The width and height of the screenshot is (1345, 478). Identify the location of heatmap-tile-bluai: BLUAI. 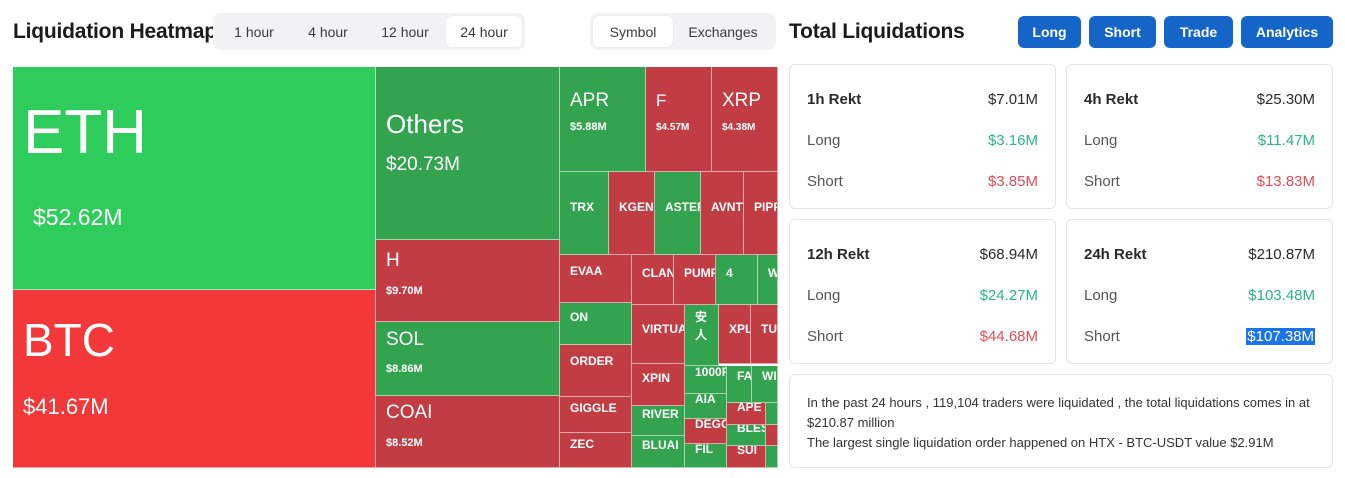
(658, 452).